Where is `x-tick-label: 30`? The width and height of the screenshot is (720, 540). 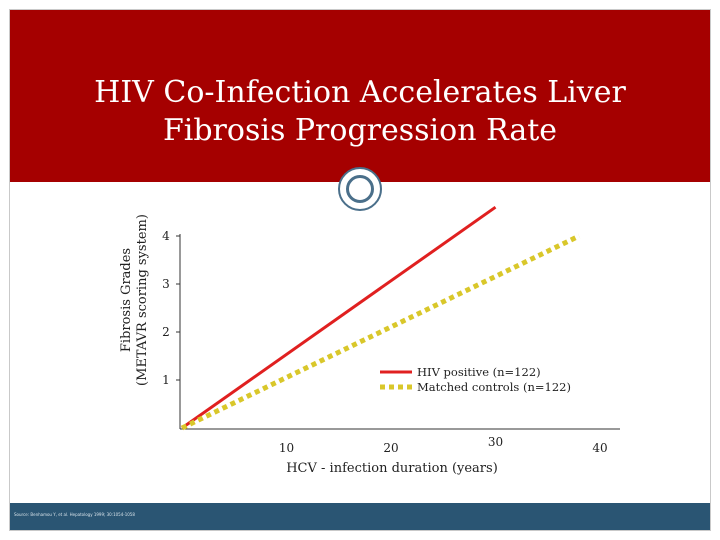 x-tick-label: 30 is located at coordinates (495, 442).